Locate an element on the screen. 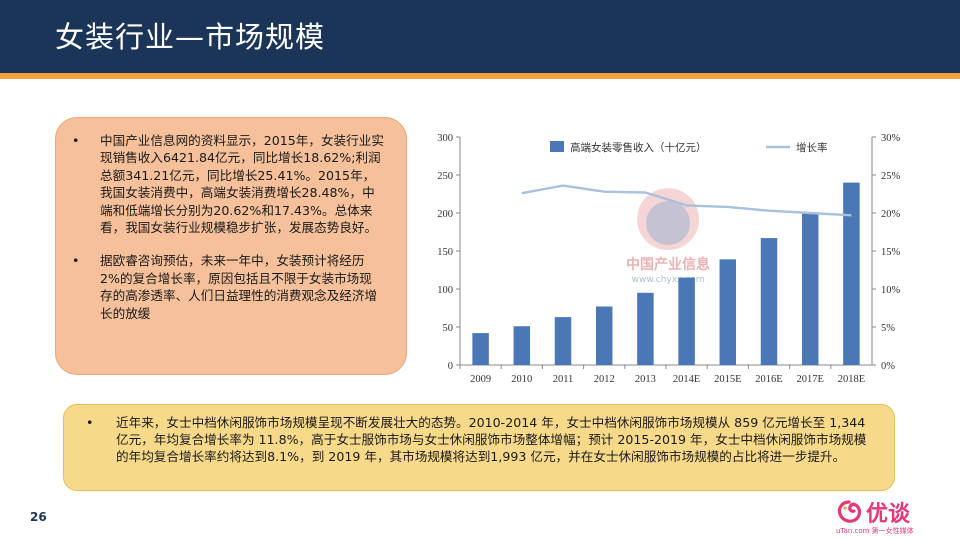  y-tick-label: 250 is located at coordinates (445, 176).